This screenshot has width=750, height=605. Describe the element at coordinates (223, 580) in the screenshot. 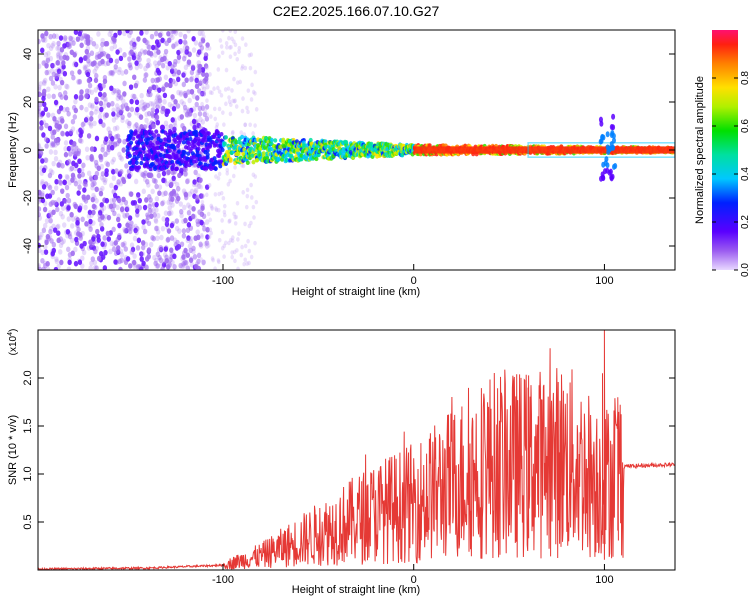

I see `x-tick-label: -100` at that location.